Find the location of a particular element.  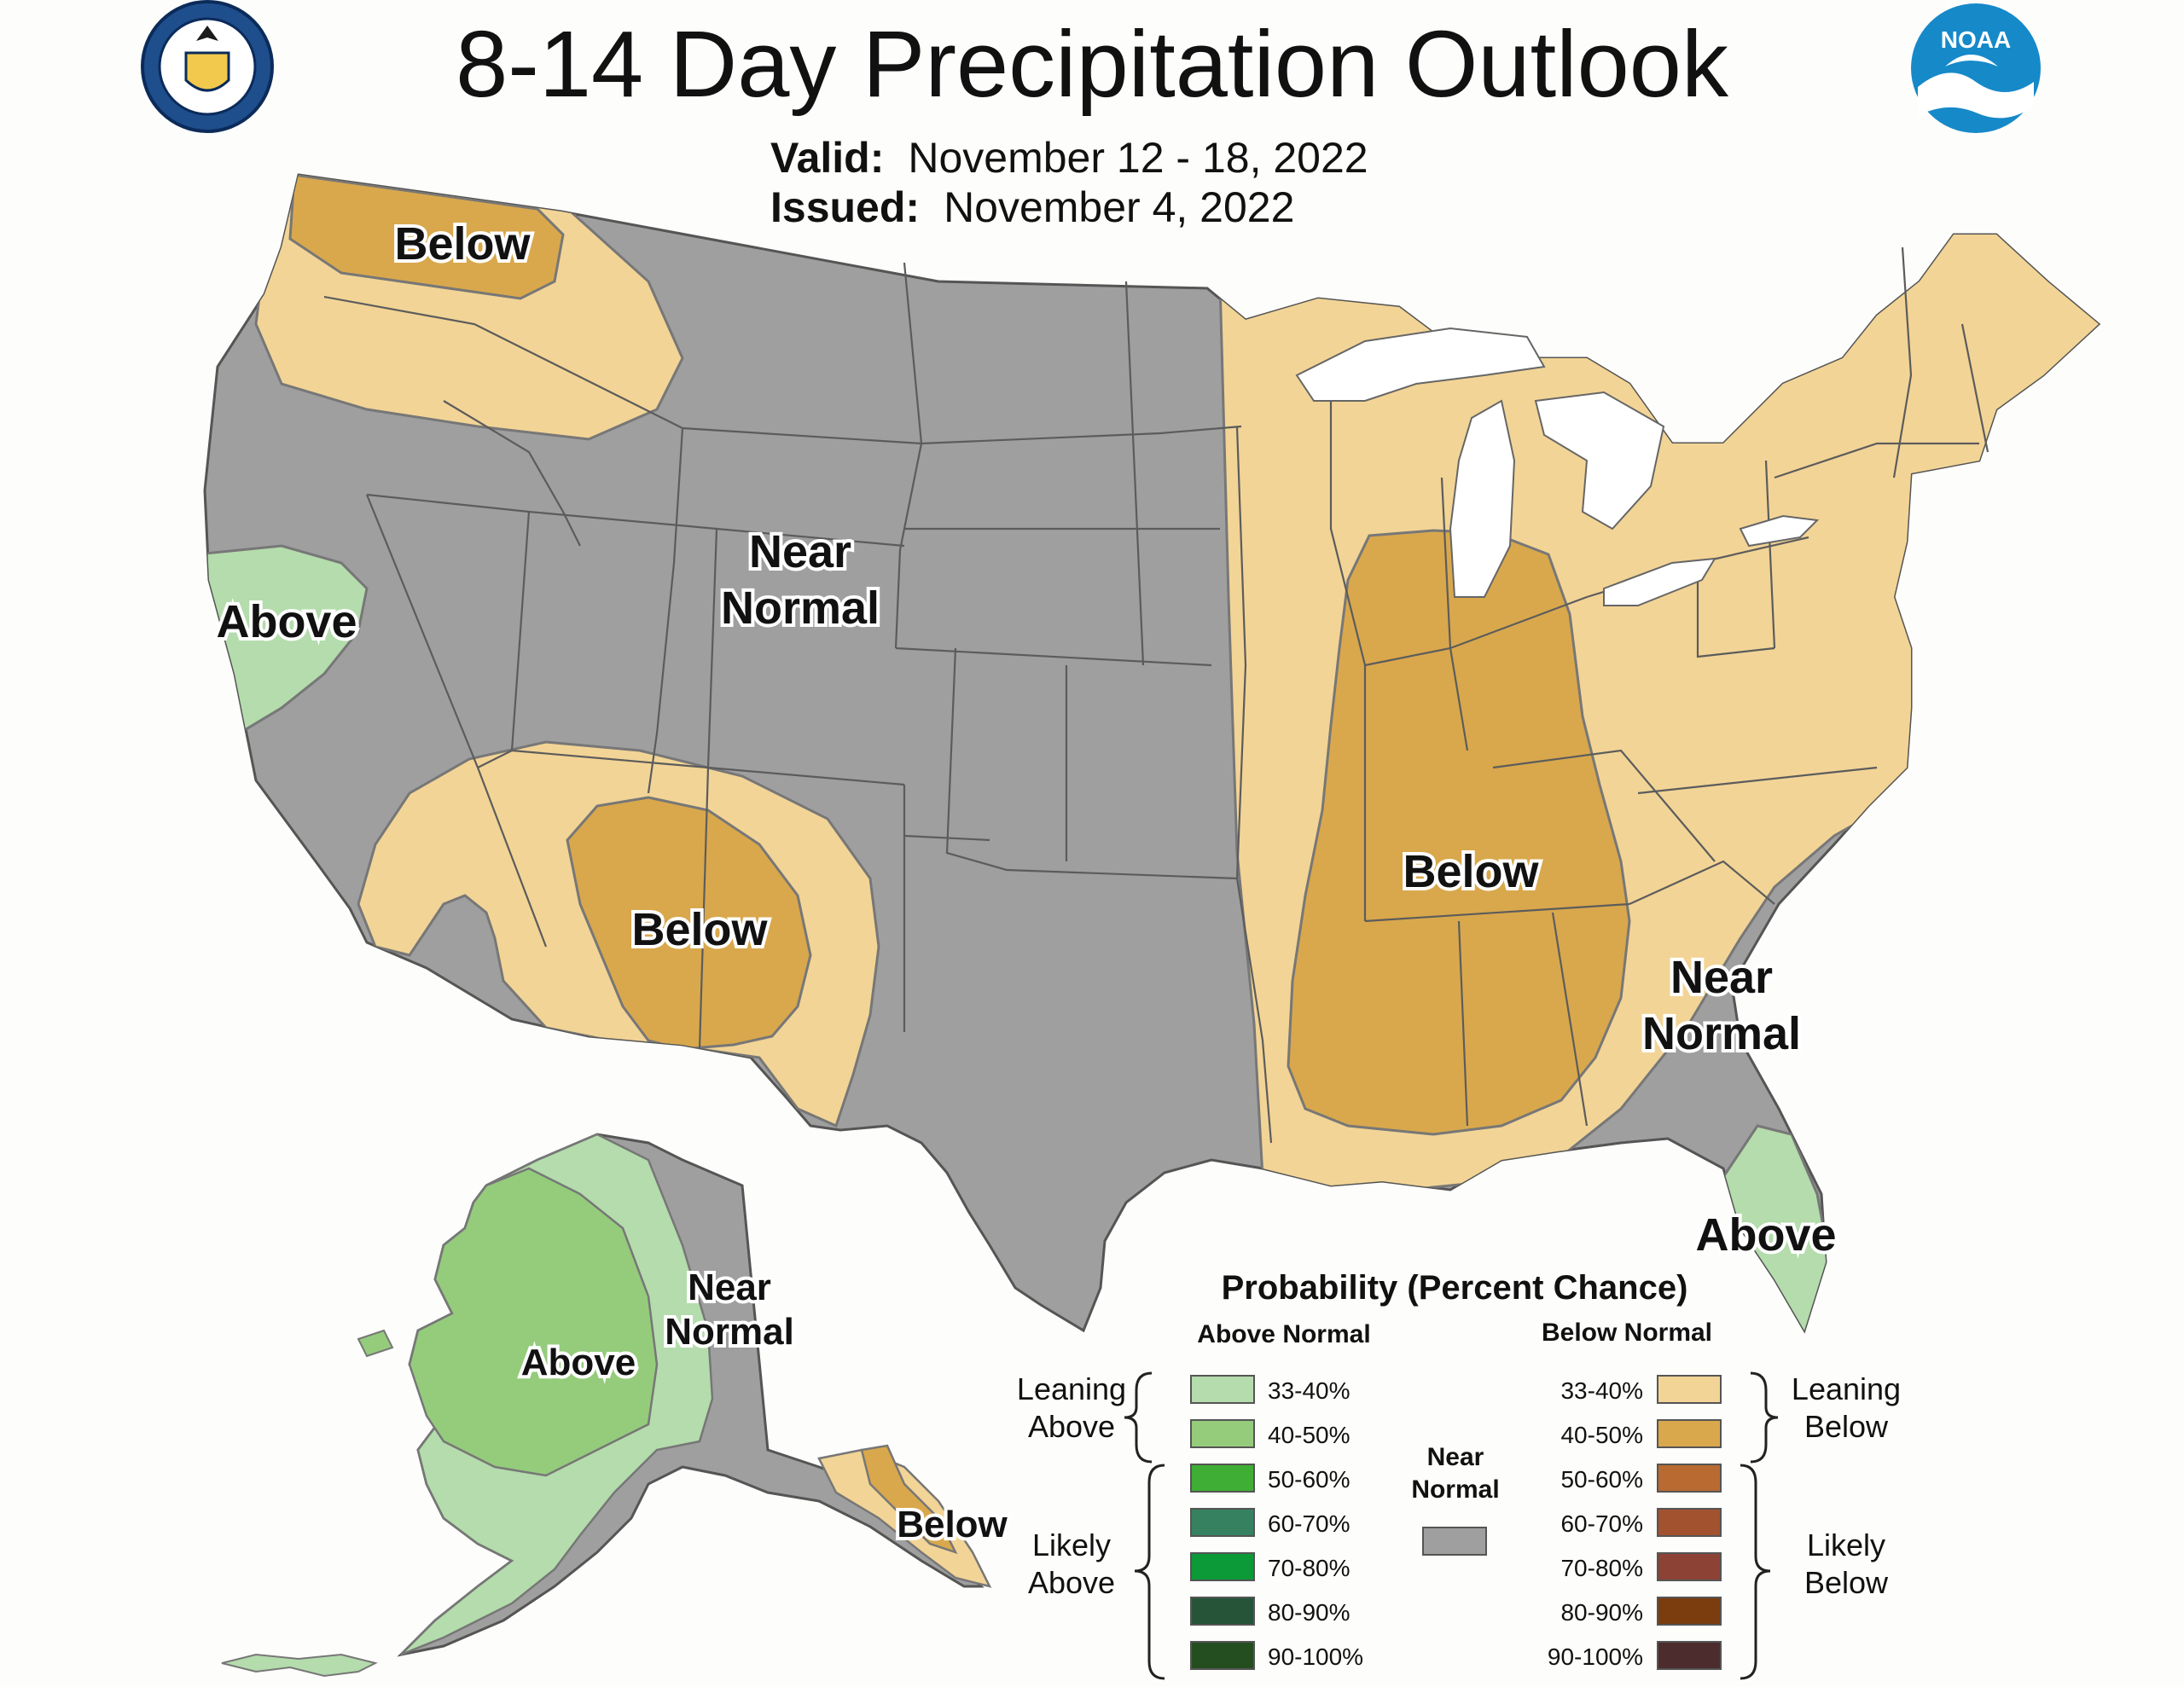

legend-near-normal-swatch is located at coordinates (1454, 1541).